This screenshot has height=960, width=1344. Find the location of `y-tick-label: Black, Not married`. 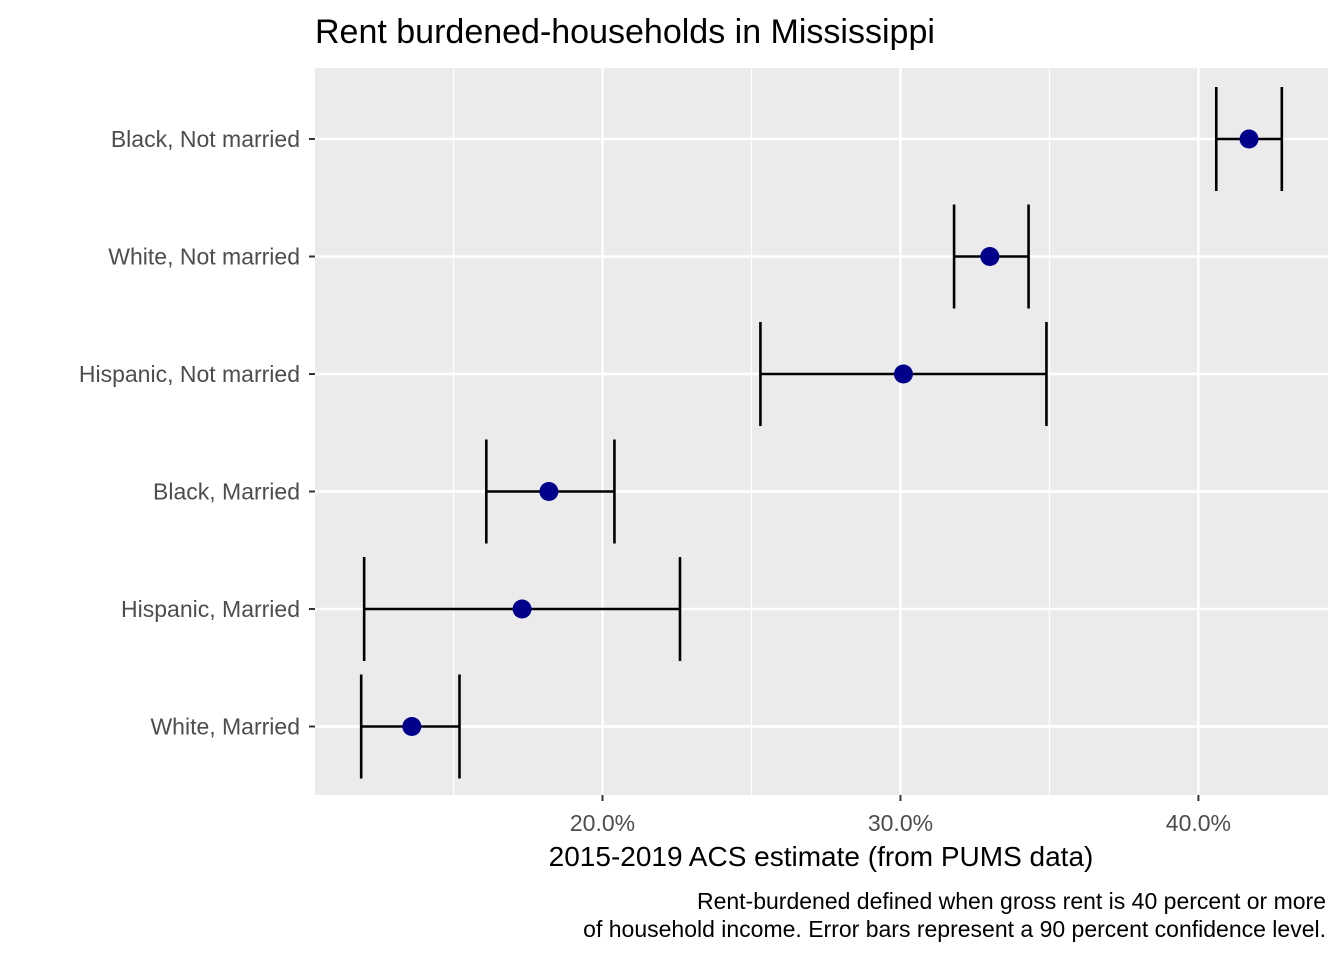

y-tick-label: Black, Not married is located at coordinates (205, 139).